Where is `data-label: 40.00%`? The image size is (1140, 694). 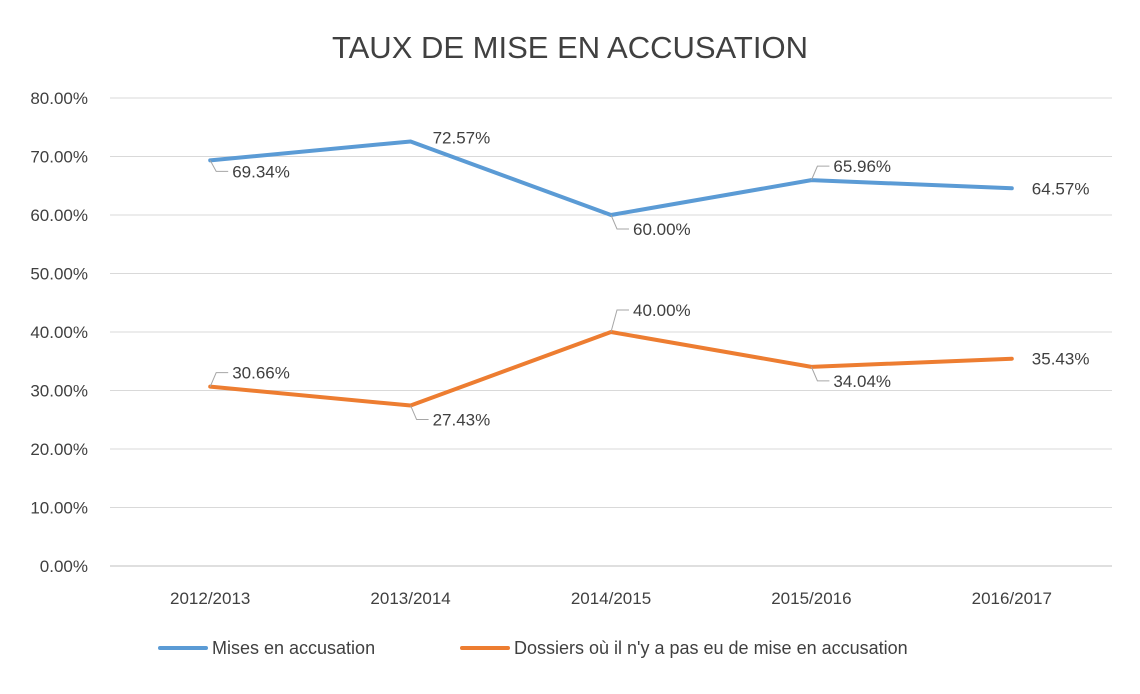
data-label: 40.00% is located at coordinates (662, 310).